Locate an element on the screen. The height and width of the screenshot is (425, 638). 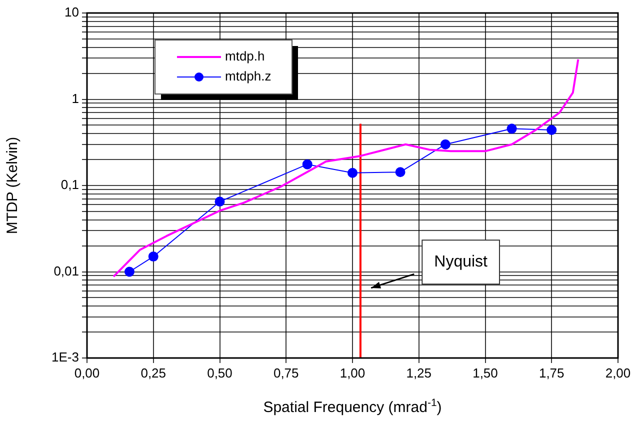
legend-label: mtdp.h is located at coordinates (245, 56).